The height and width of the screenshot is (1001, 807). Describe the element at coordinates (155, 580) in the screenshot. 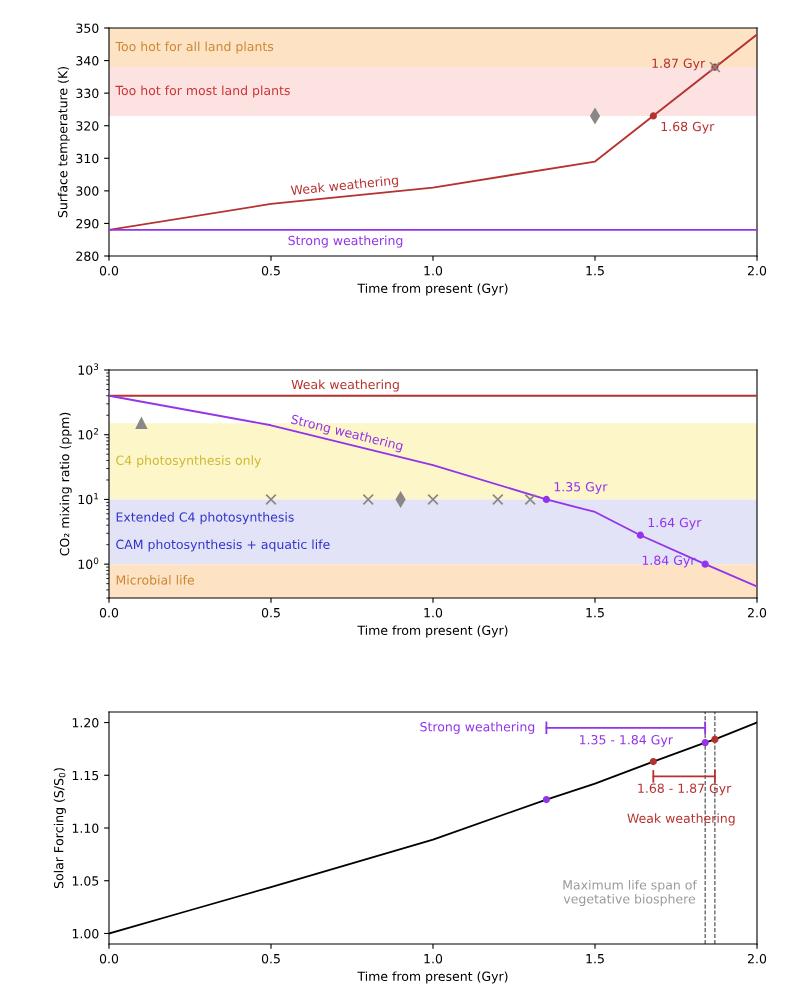

I see `band-label: Microbial life` at that location.